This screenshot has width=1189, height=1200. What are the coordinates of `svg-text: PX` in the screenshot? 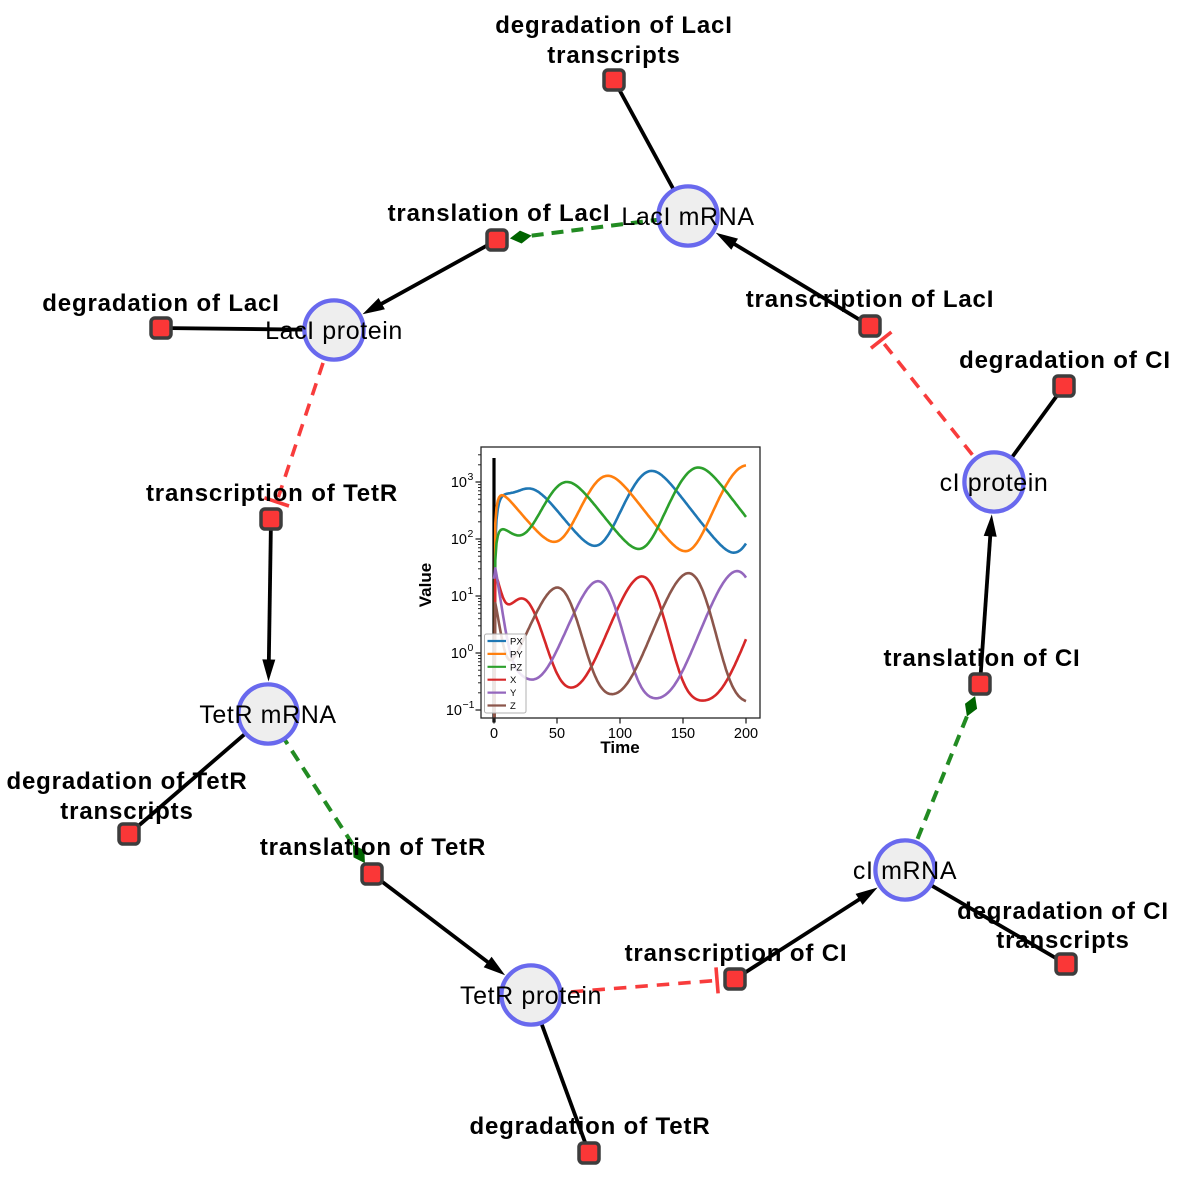 It's located at (516, 642).